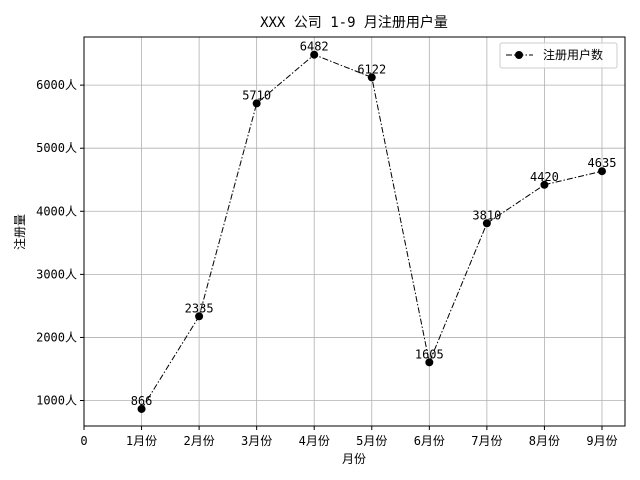 Image resolution: width=640 pixels, height=480 pixels. I want to click on data-label: 1605, so click(429, 354).